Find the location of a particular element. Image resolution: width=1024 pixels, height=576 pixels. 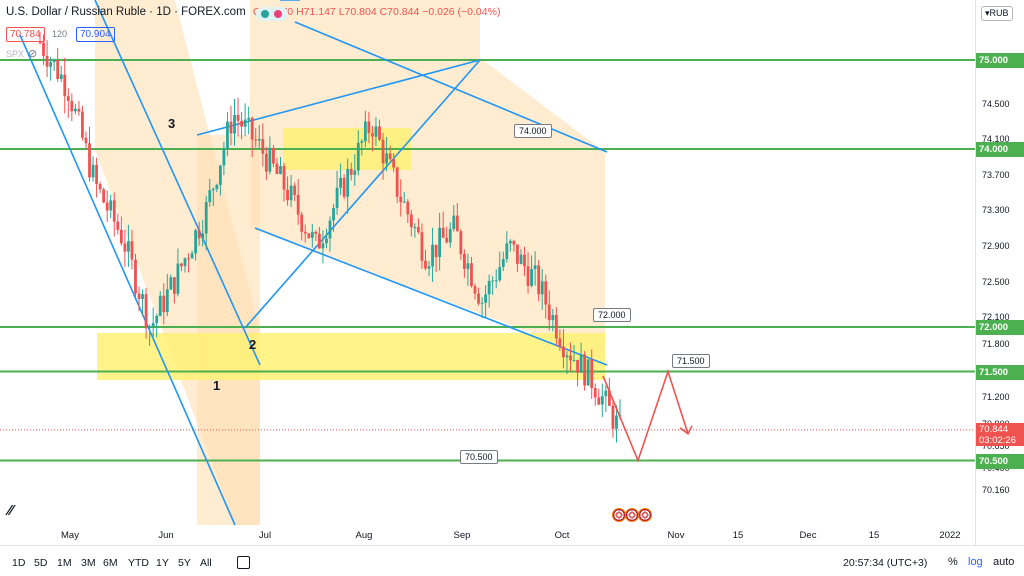

projection-path is located at coordinates (645, 415).